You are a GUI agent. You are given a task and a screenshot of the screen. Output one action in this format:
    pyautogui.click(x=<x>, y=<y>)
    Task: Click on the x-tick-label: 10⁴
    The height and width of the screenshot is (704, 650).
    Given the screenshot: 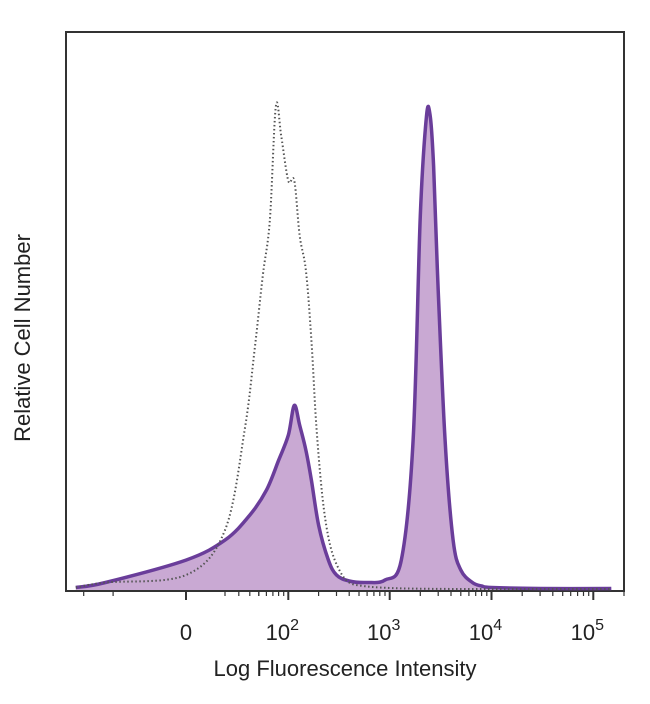 What is the action you would take?
    pyautogui.click(x=485, y=631)
    